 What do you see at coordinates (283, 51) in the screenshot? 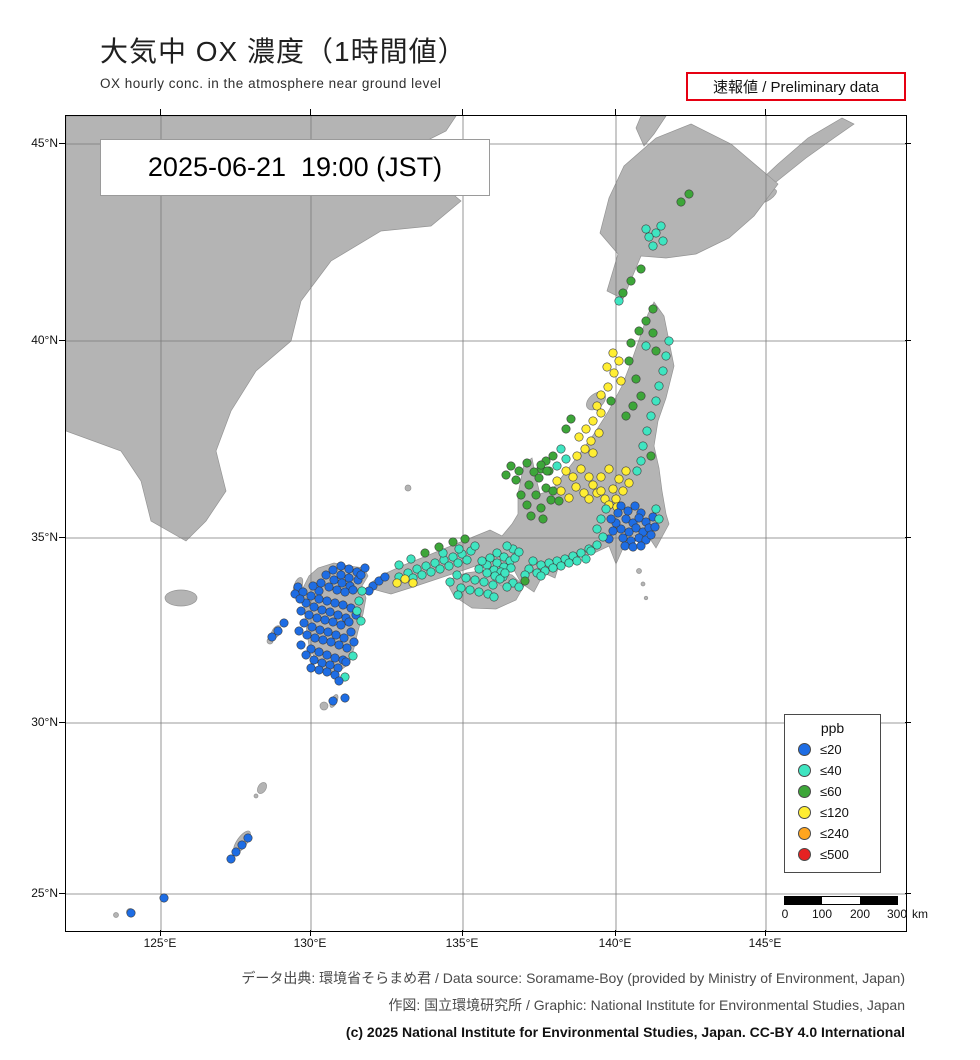
I see `page-title: 大気中 OX 濃度（1時間値）` at bounding box center [283, 51].